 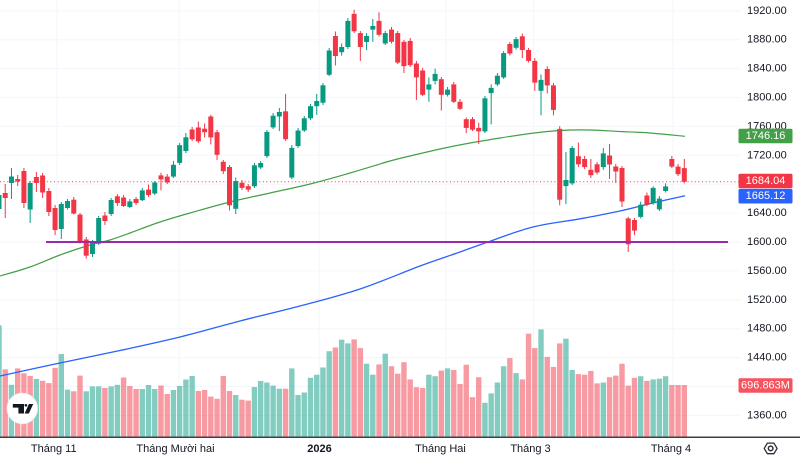 I want to click on svg-text: 1640.00, so click(x=767, y=213).